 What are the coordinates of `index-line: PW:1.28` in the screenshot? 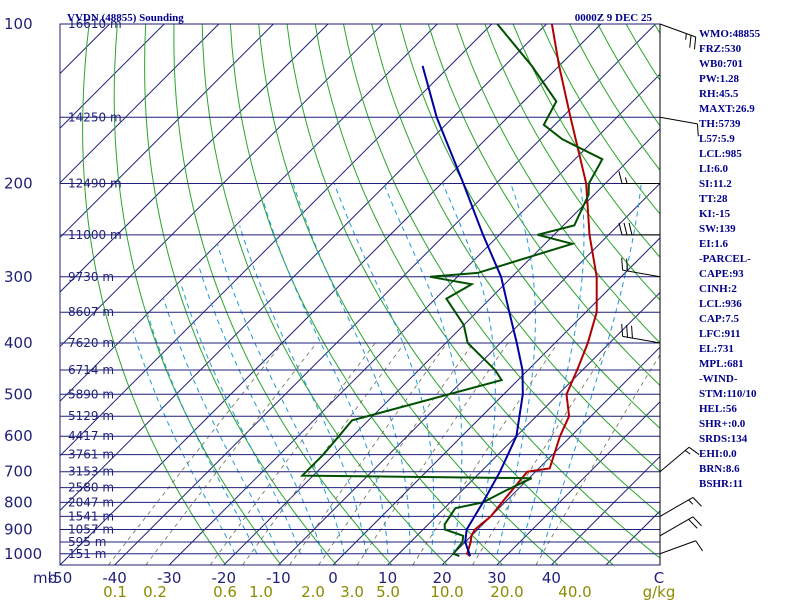 It's located at (719, 79).